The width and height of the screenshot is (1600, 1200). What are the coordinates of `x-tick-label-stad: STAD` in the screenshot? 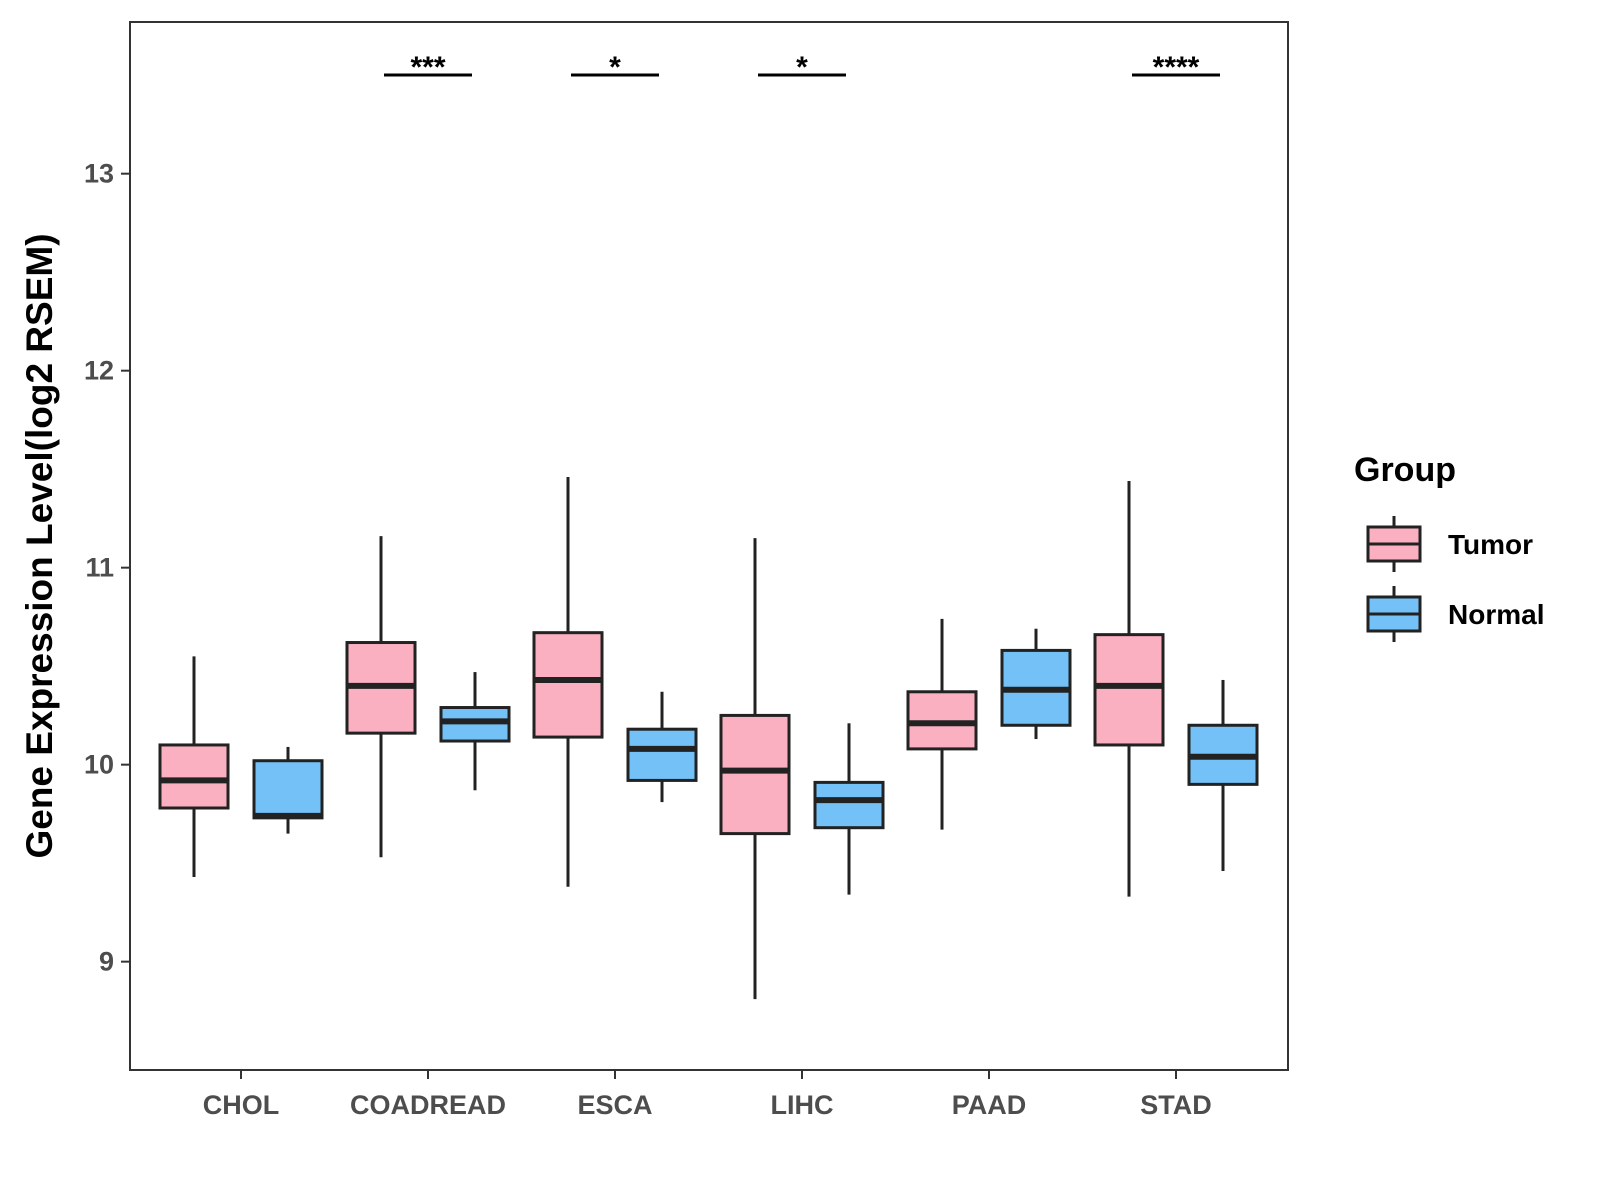 It's located at (1176, 1105).